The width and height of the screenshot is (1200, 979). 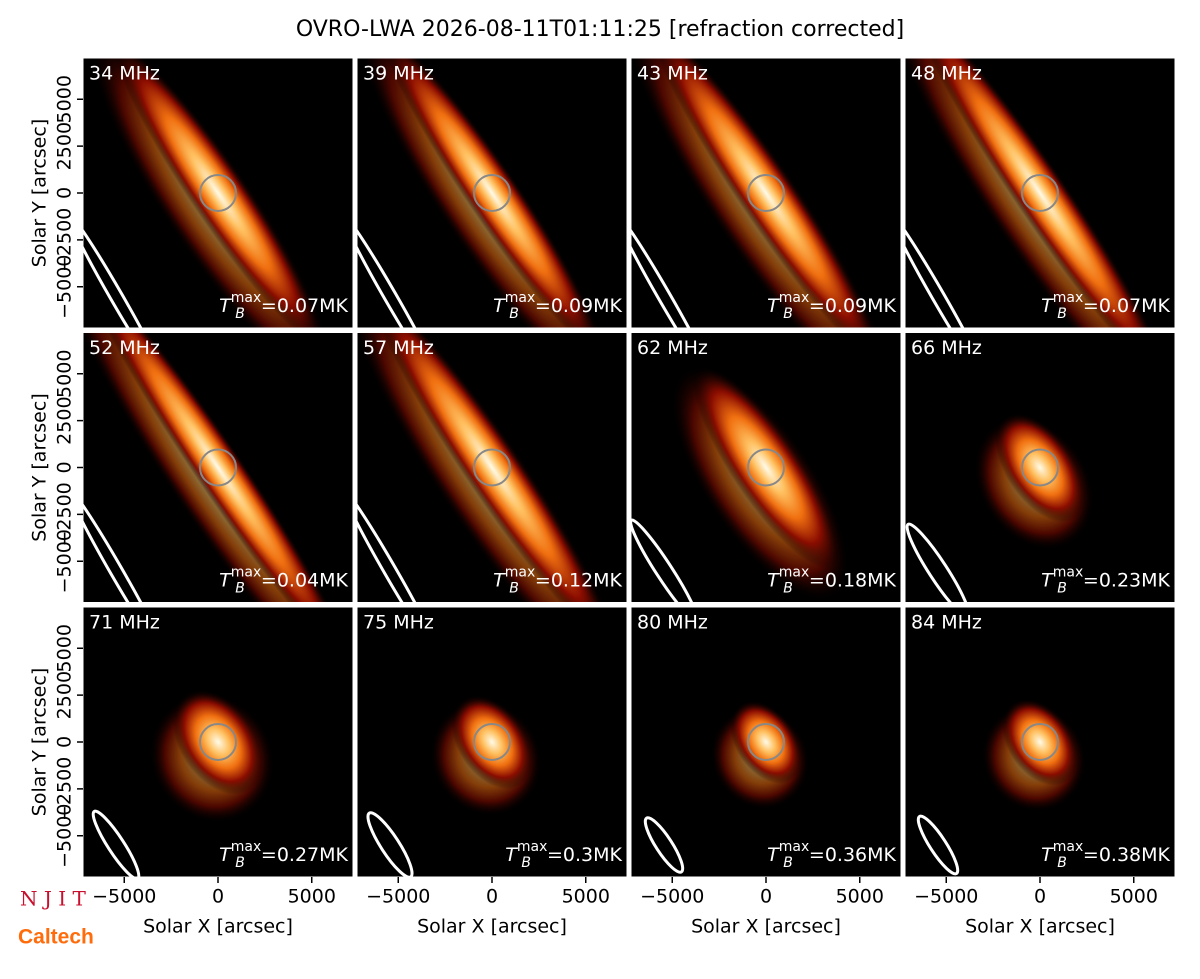 What do you see at coordinates (946, 74) in the screenshot?
I see `frequency-label: 48 MHz` at bounding box center [946, 74].